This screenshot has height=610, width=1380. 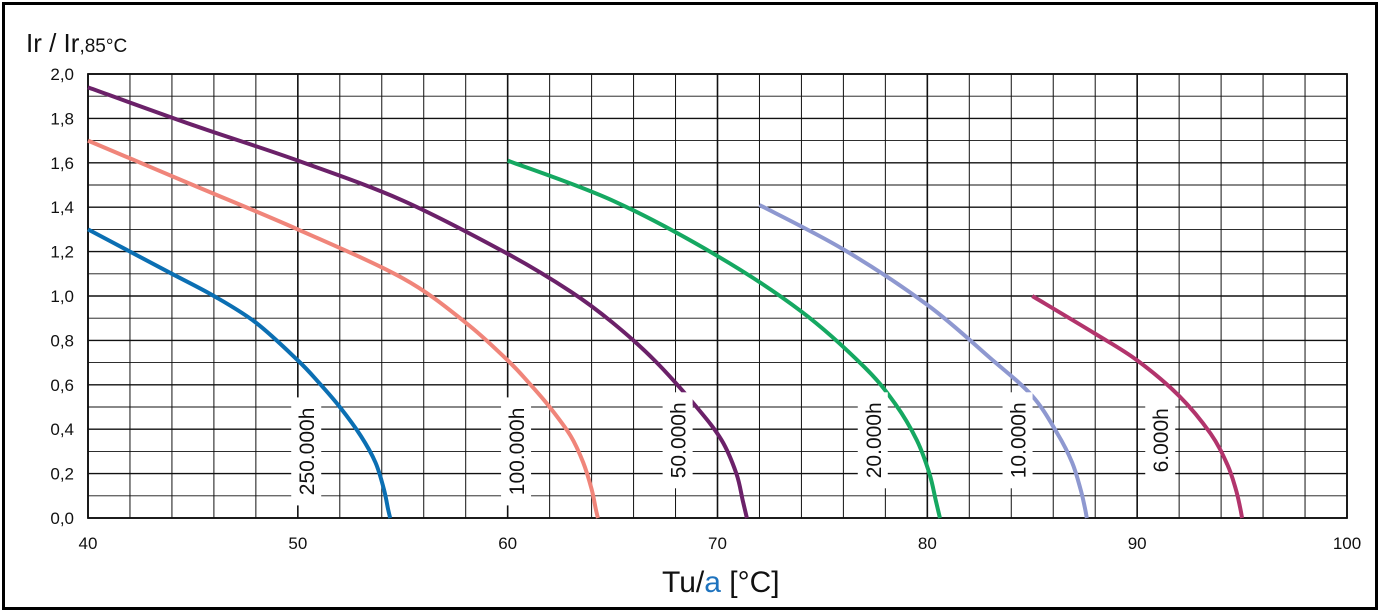 What do you see at coordinates (62, 207) in the screenshot?
I see `y-tick-label: 1,4` at bounding box center [62, 207].